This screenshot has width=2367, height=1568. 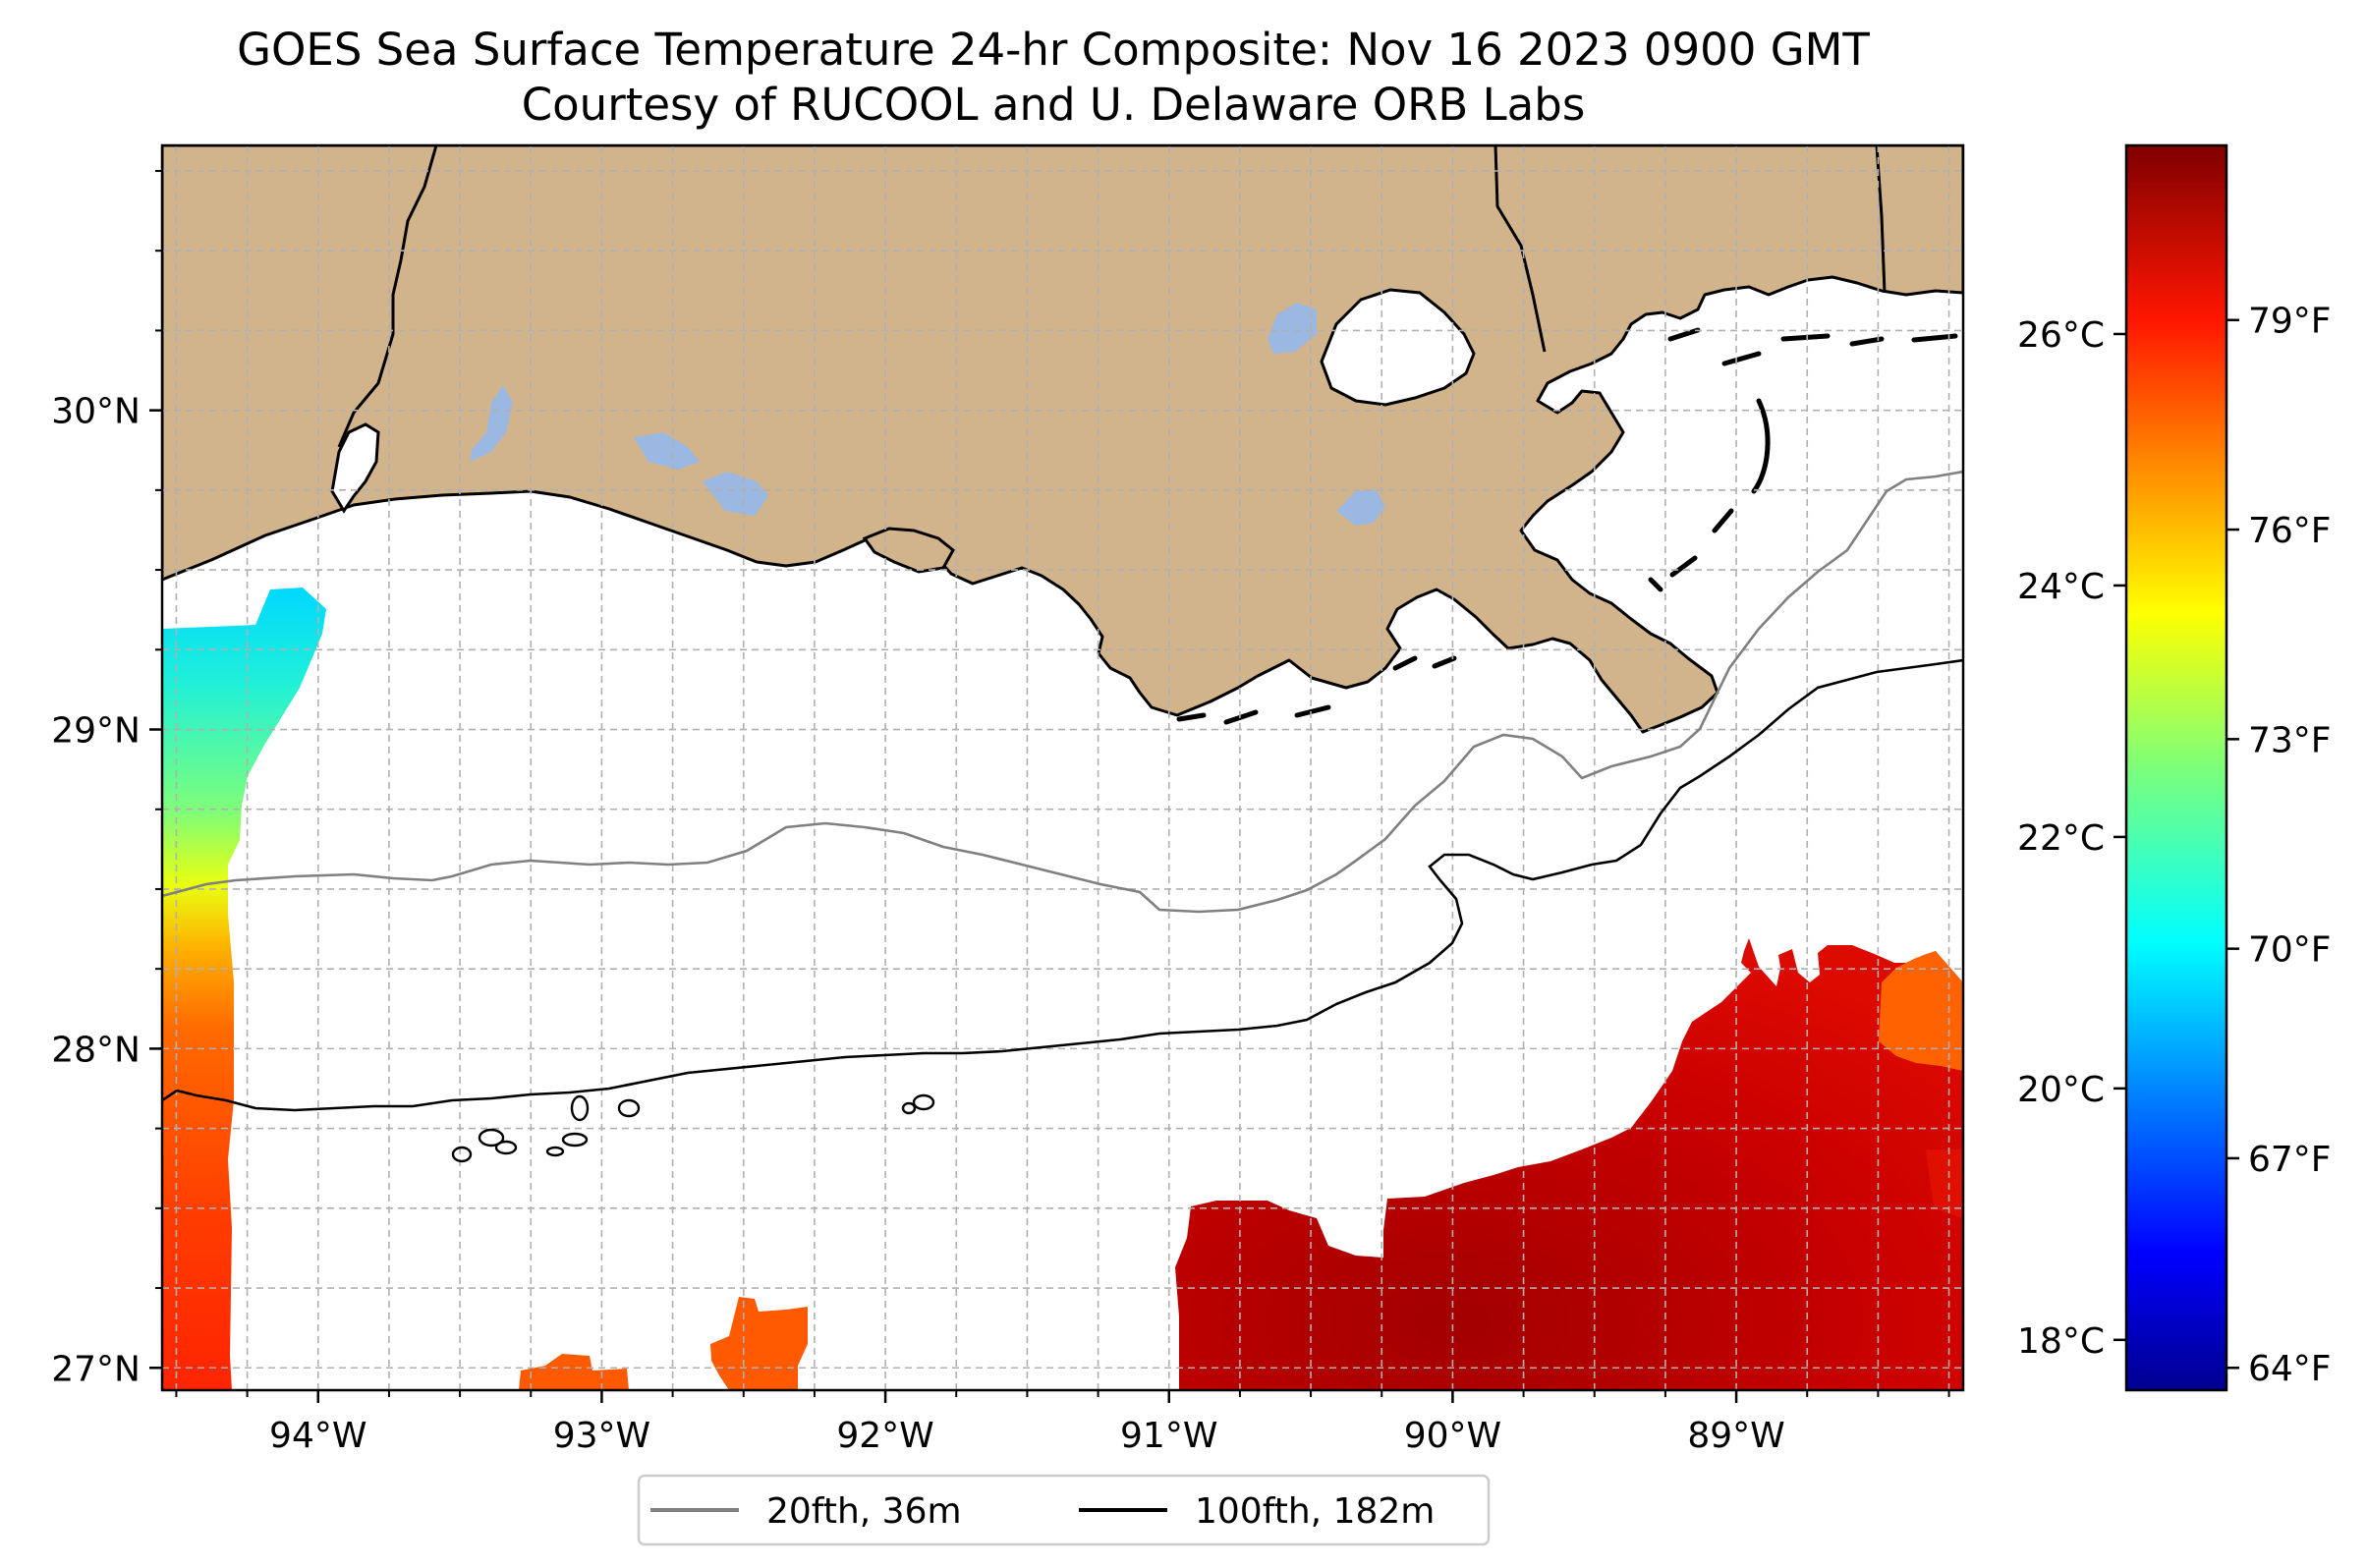 I want to click on barrier-islands, so click(x=1567, y=526).